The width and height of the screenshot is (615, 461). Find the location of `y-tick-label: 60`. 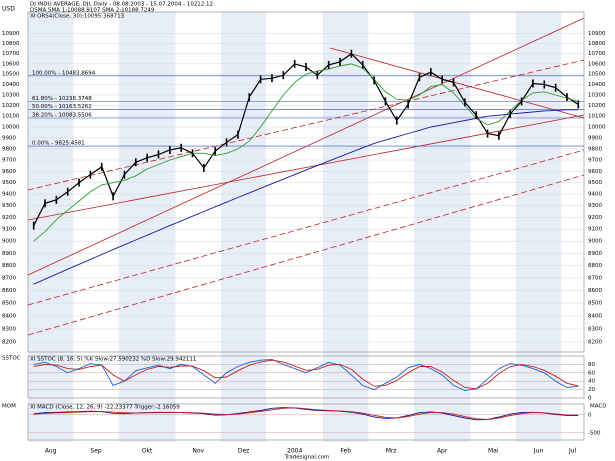

y-tick-label: 60 is located at coordinates (591, 373).